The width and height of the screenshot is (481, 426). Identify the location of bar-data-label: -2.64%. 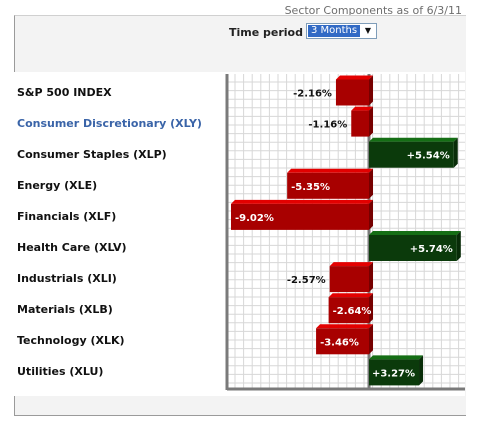
(352, 311).